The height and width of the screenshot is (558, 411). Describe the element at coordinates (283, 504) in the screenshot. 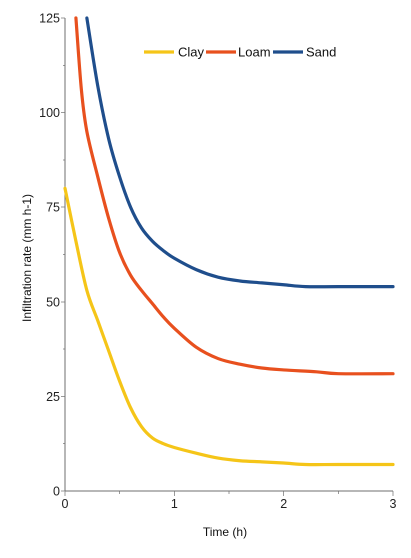

I see `x-tick-label: 2` at that location.